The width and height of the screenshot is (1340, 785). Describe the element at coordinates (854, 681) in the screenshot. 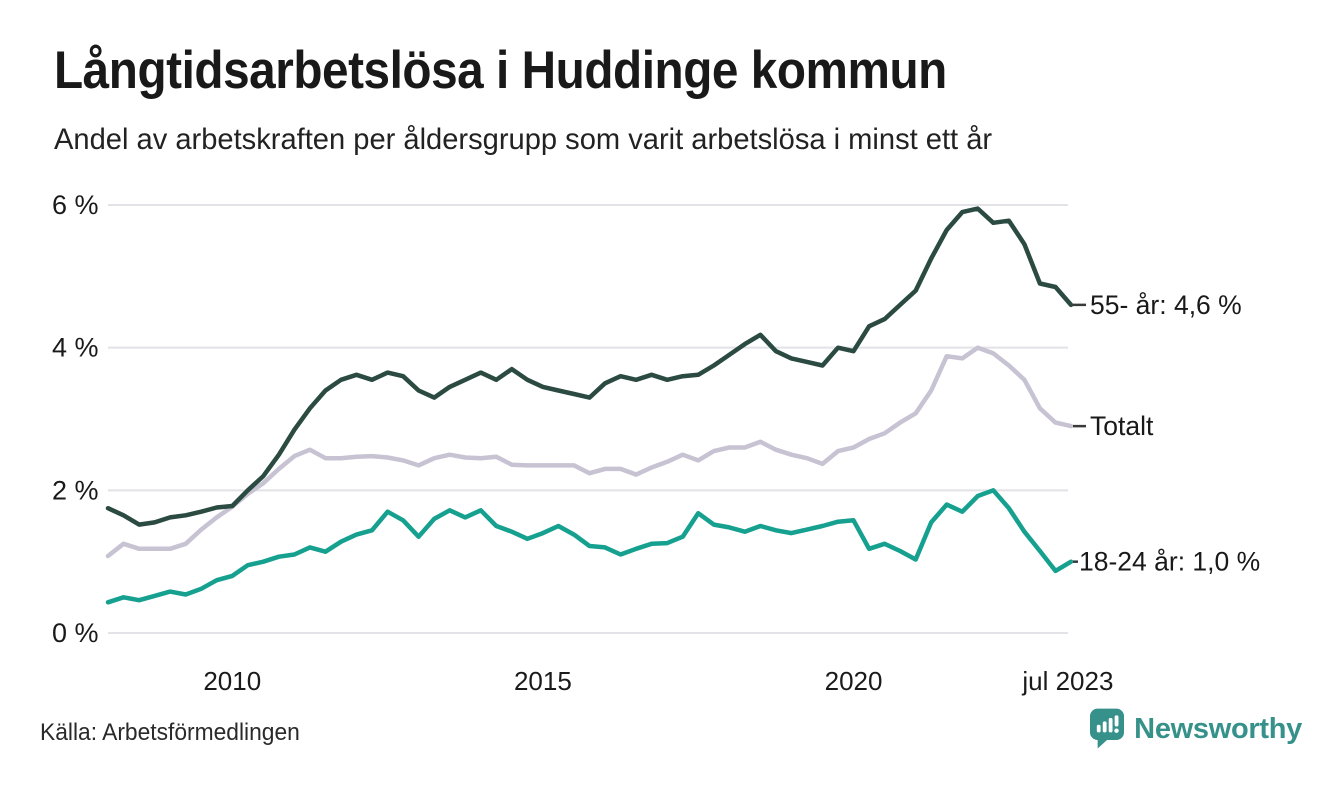

I see `x-tick-label: 2020` at that location.